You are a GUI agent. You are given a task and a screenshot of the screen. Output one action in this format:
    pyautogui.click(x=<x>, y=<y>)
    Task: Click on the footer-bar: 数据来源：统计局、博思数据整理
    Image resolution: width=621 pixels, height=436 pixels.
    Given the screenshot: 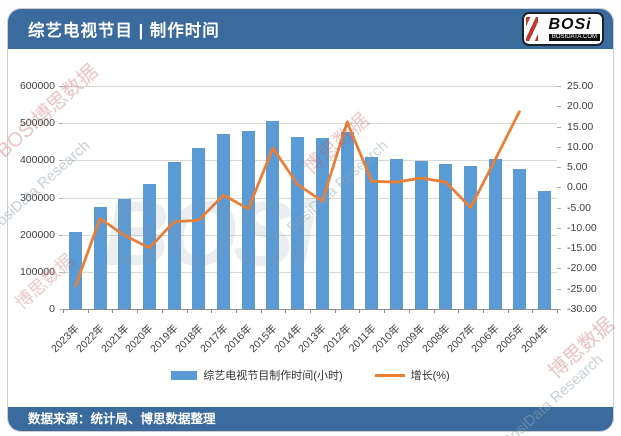 What is the action you would take?
    pyautogui.click(x=310, y=419)
    